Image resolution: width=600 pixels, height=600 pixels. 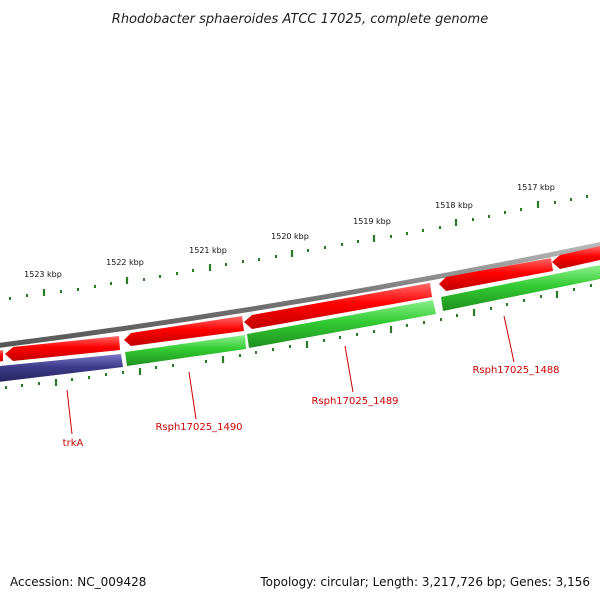 What do you see at coordinates (61, 368) in the screenshot?
I see `cds-feature-purple` at bounding box center [61, 368].